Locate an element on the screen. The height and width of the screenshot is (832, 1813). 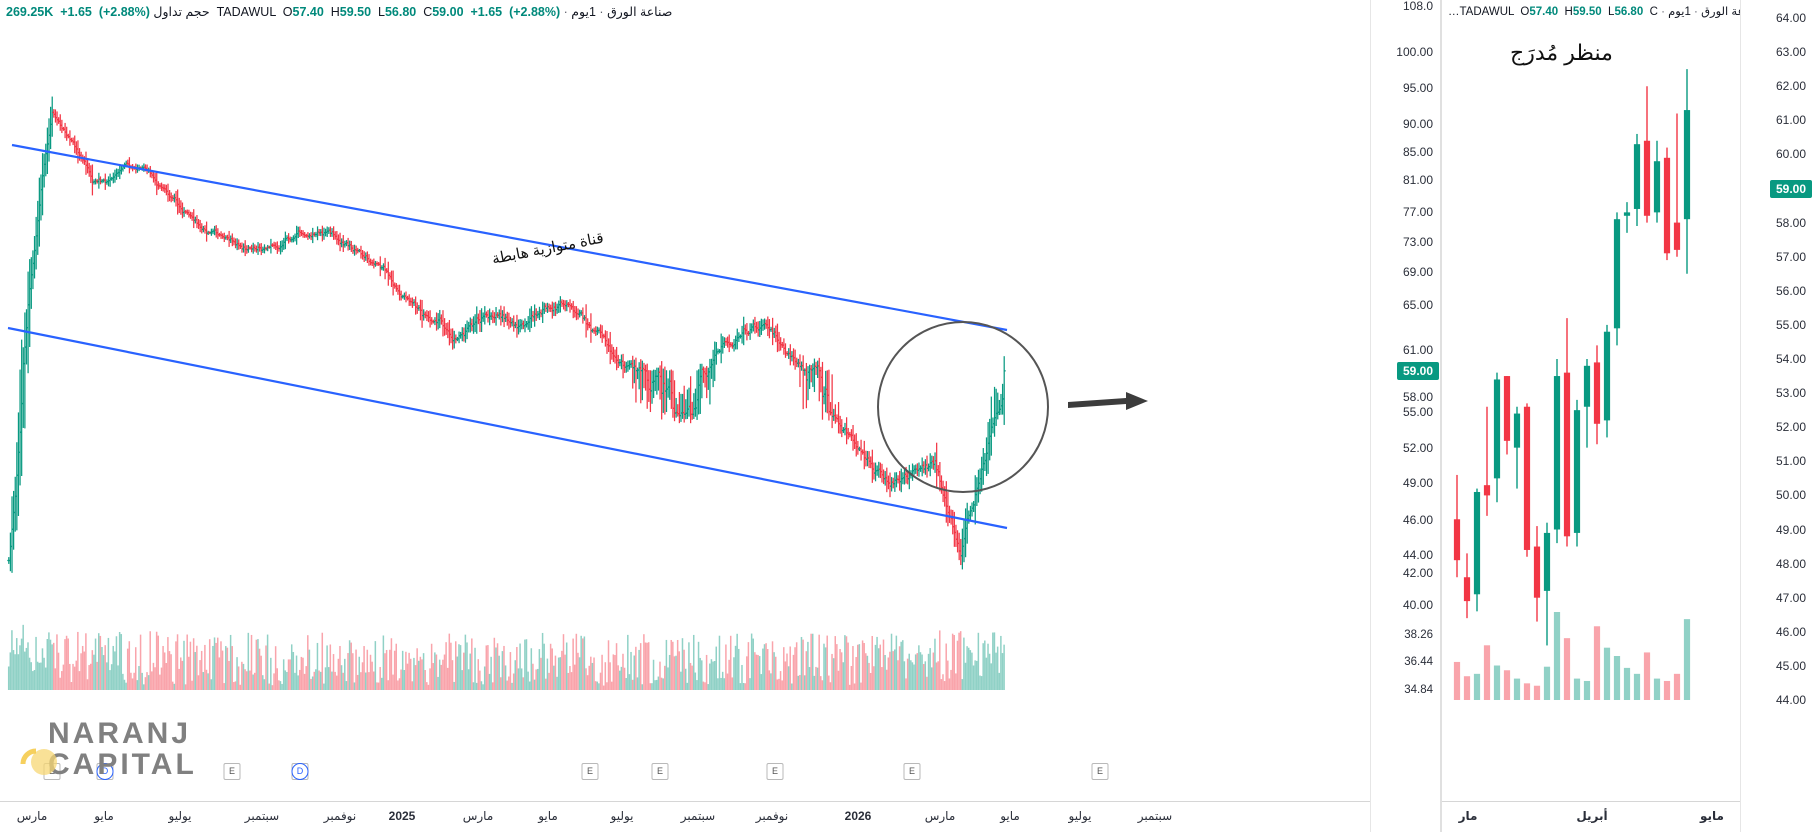
legend-interval: 1يوم is located at coordinates (583, 12).